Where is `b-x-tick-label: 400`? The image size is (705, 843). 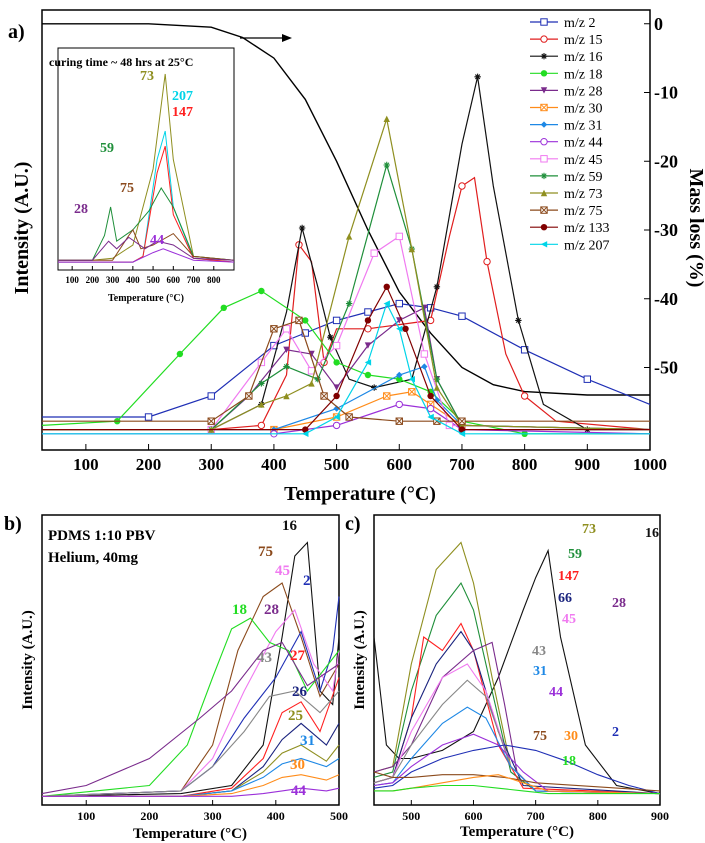 b-x-tick-label: 400 is located at coordinates (276, 816).